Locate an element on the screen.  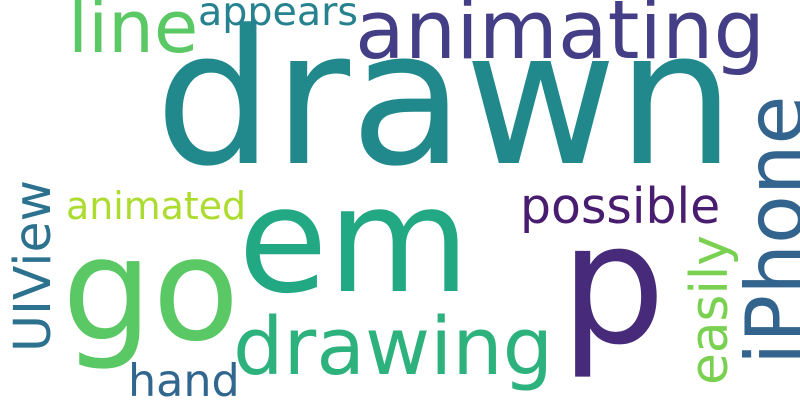
word-uiview: UIView is located at coordinates (32, 266).